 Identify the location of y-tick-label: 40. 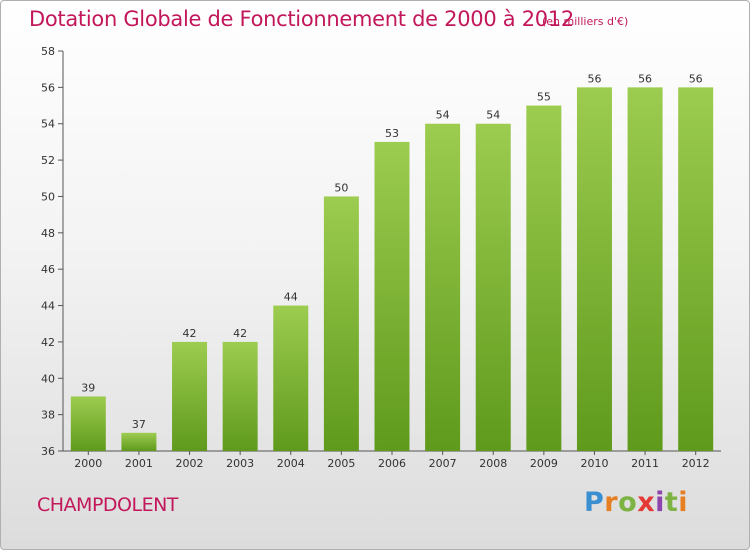
(48, 378).